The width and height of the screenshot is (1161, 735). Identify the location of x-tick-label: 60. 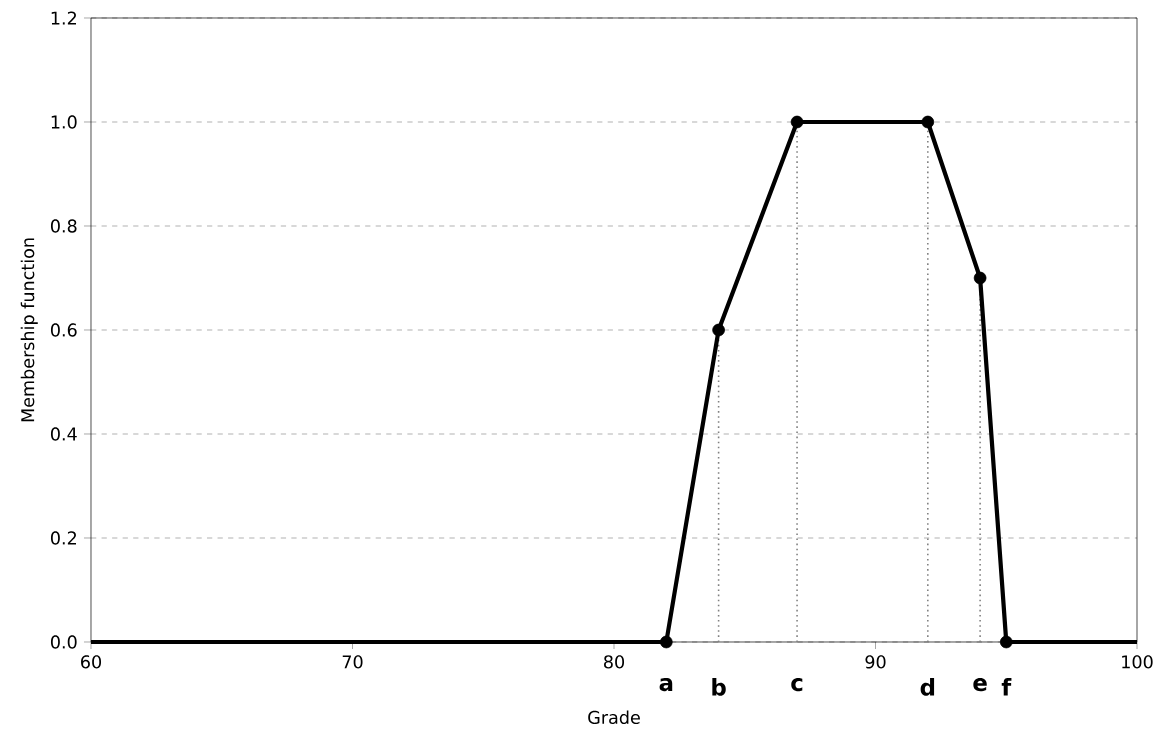
(91, 662).